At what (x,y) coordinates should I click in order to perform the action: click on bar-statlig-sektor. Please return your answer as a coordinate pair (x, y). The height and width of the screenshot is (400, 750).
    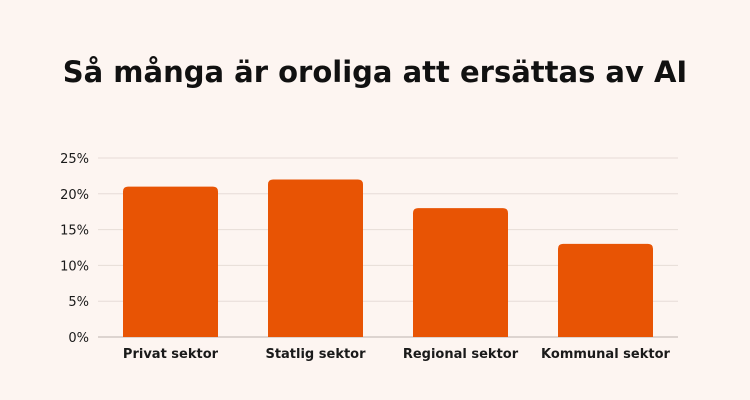
    Looking at the image, I should click on (315, 258).